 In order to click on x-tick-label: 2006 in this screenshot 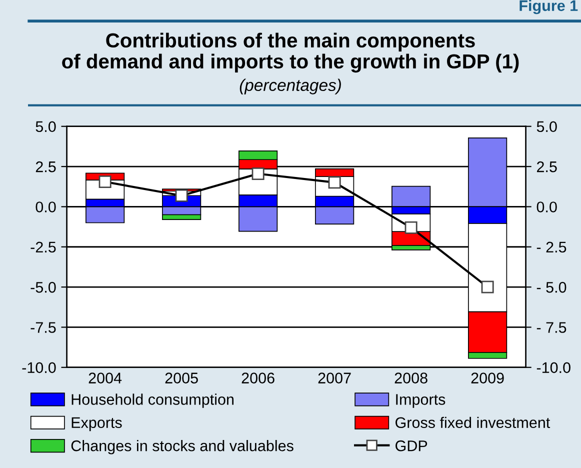, I will do `click(258, 378)`.